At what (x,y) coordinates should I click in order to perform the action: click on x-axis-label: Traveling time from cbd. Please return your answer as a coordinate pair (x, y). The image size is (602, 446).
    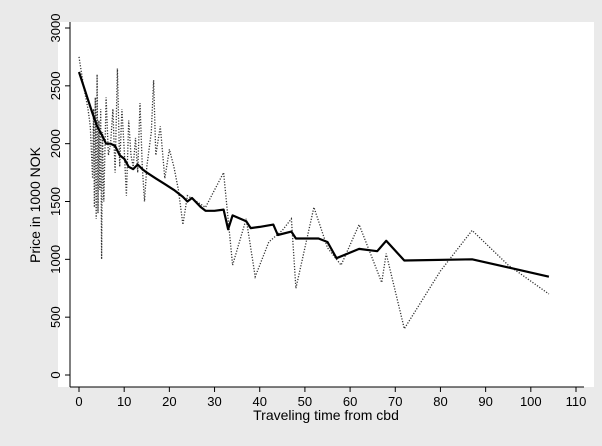
    Looking at the image, I should click on (326, 415).